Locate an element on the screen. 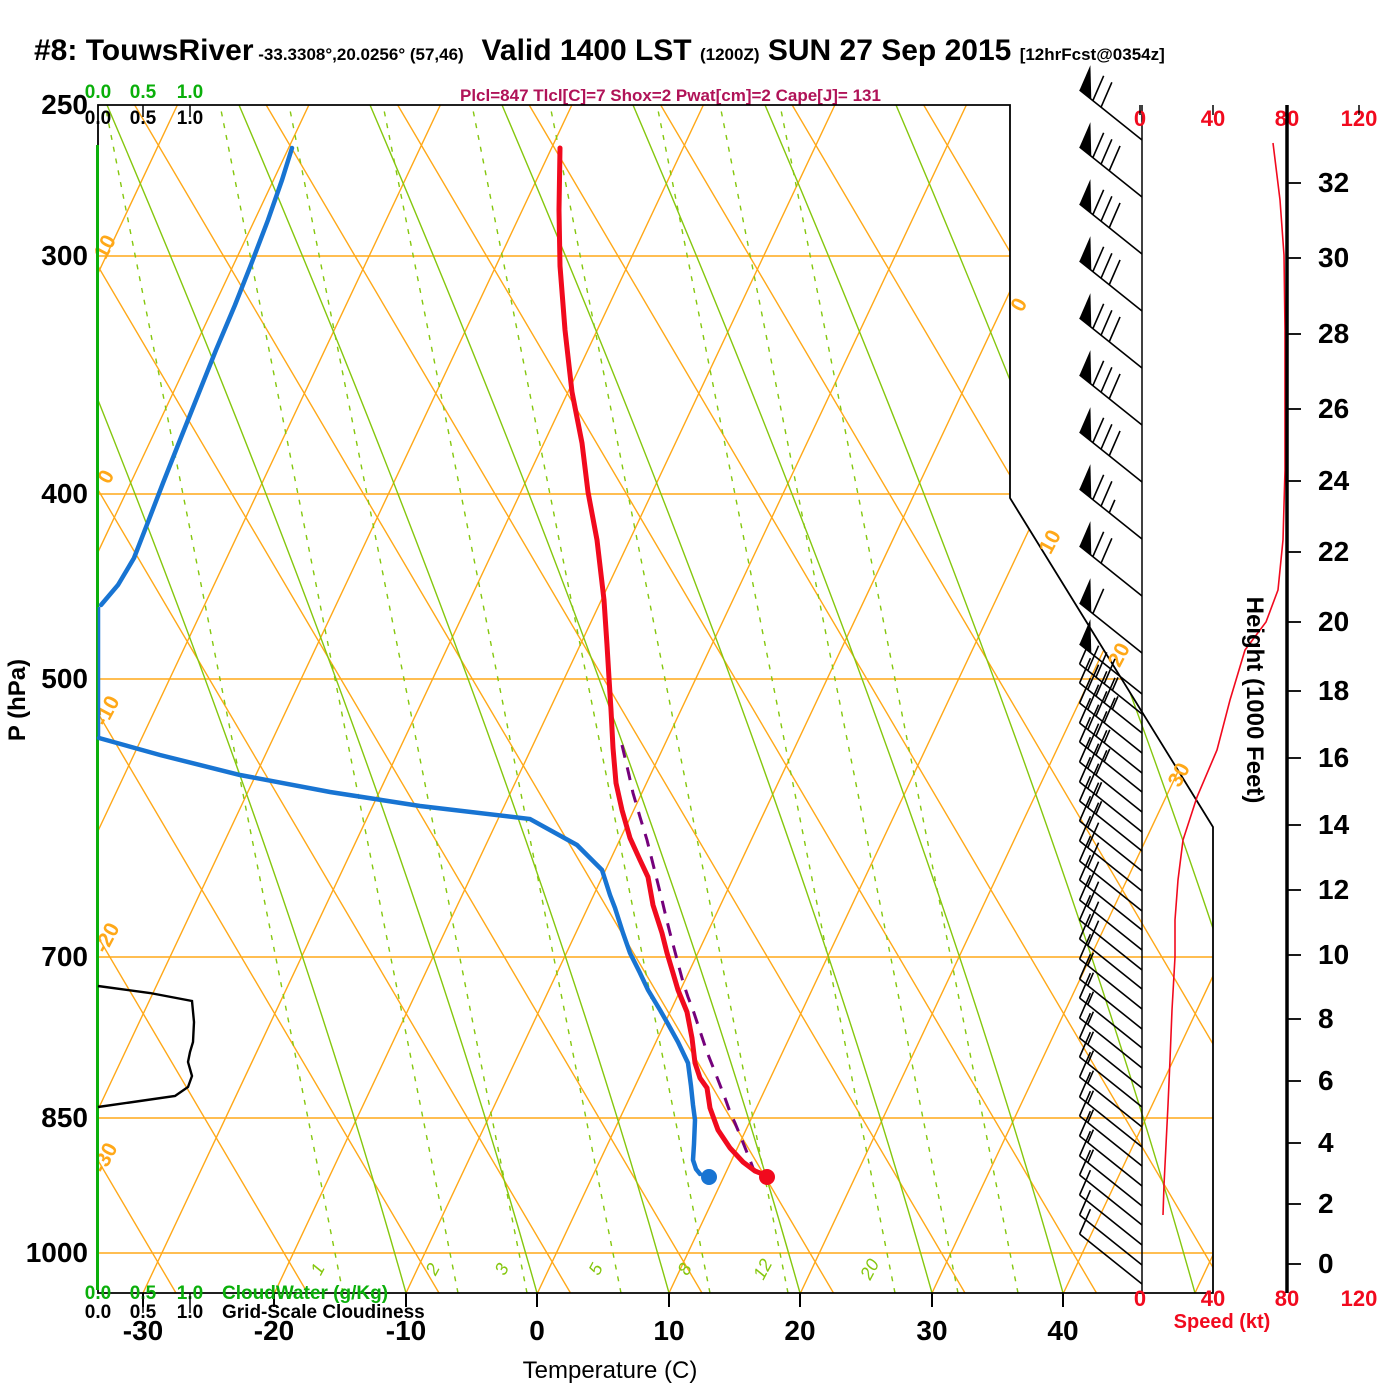 This screenshot has height=1400, width=1400. svg-text: 5 is located at coordinates (596, 1268).